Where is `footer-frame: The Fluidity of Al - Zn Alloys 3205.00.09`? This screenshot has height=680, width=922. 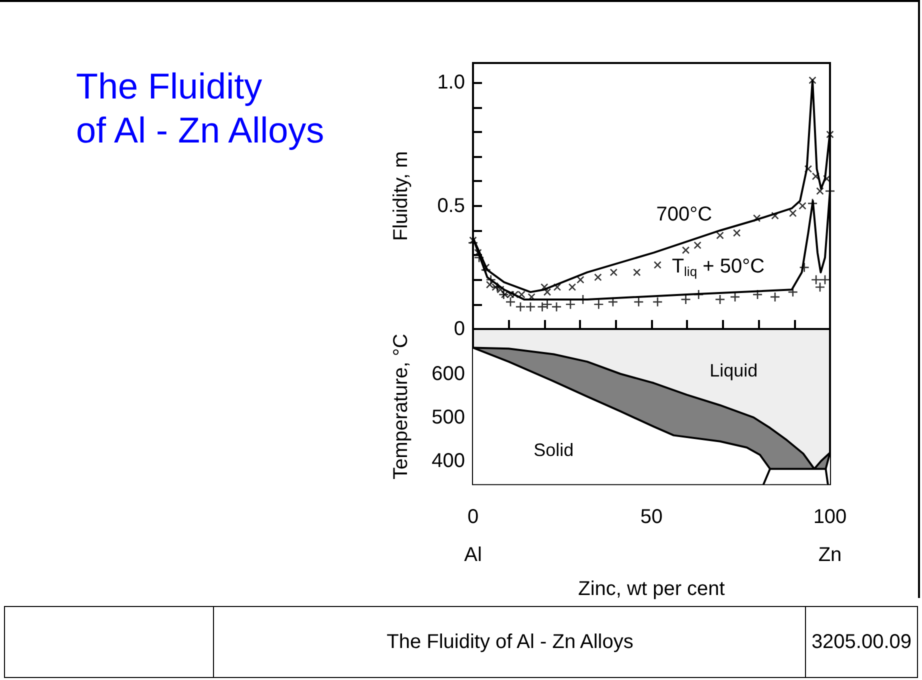 footer-frame: The Fluidity of Al - Zn Alloys 3205.00.09 is located at coordinates (461, 642).